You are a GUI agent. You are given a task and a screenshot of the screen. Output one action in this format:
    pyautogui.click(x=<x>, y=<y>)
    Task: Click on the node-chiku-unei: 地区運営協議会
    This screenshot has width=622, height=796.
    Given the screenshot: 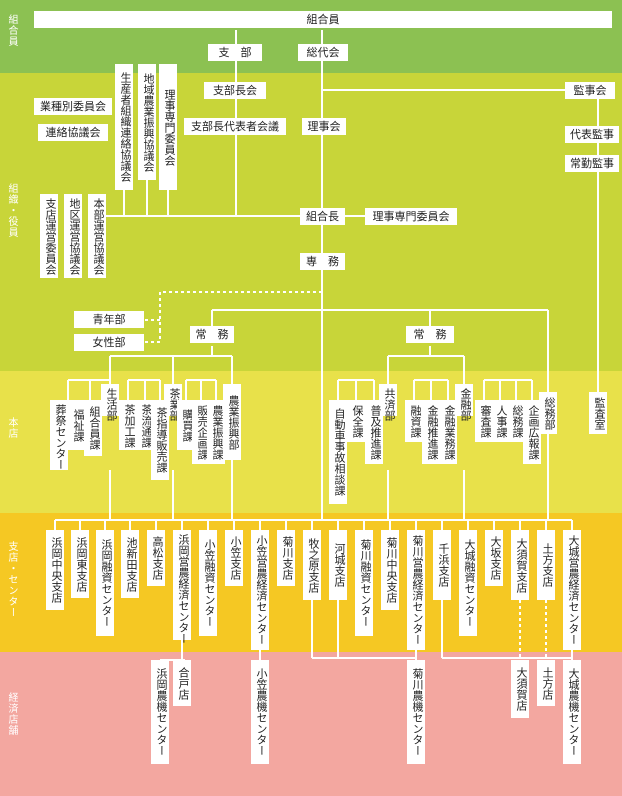 What is the action you would take?
    pyautogui.click(x=73, y=236)
    